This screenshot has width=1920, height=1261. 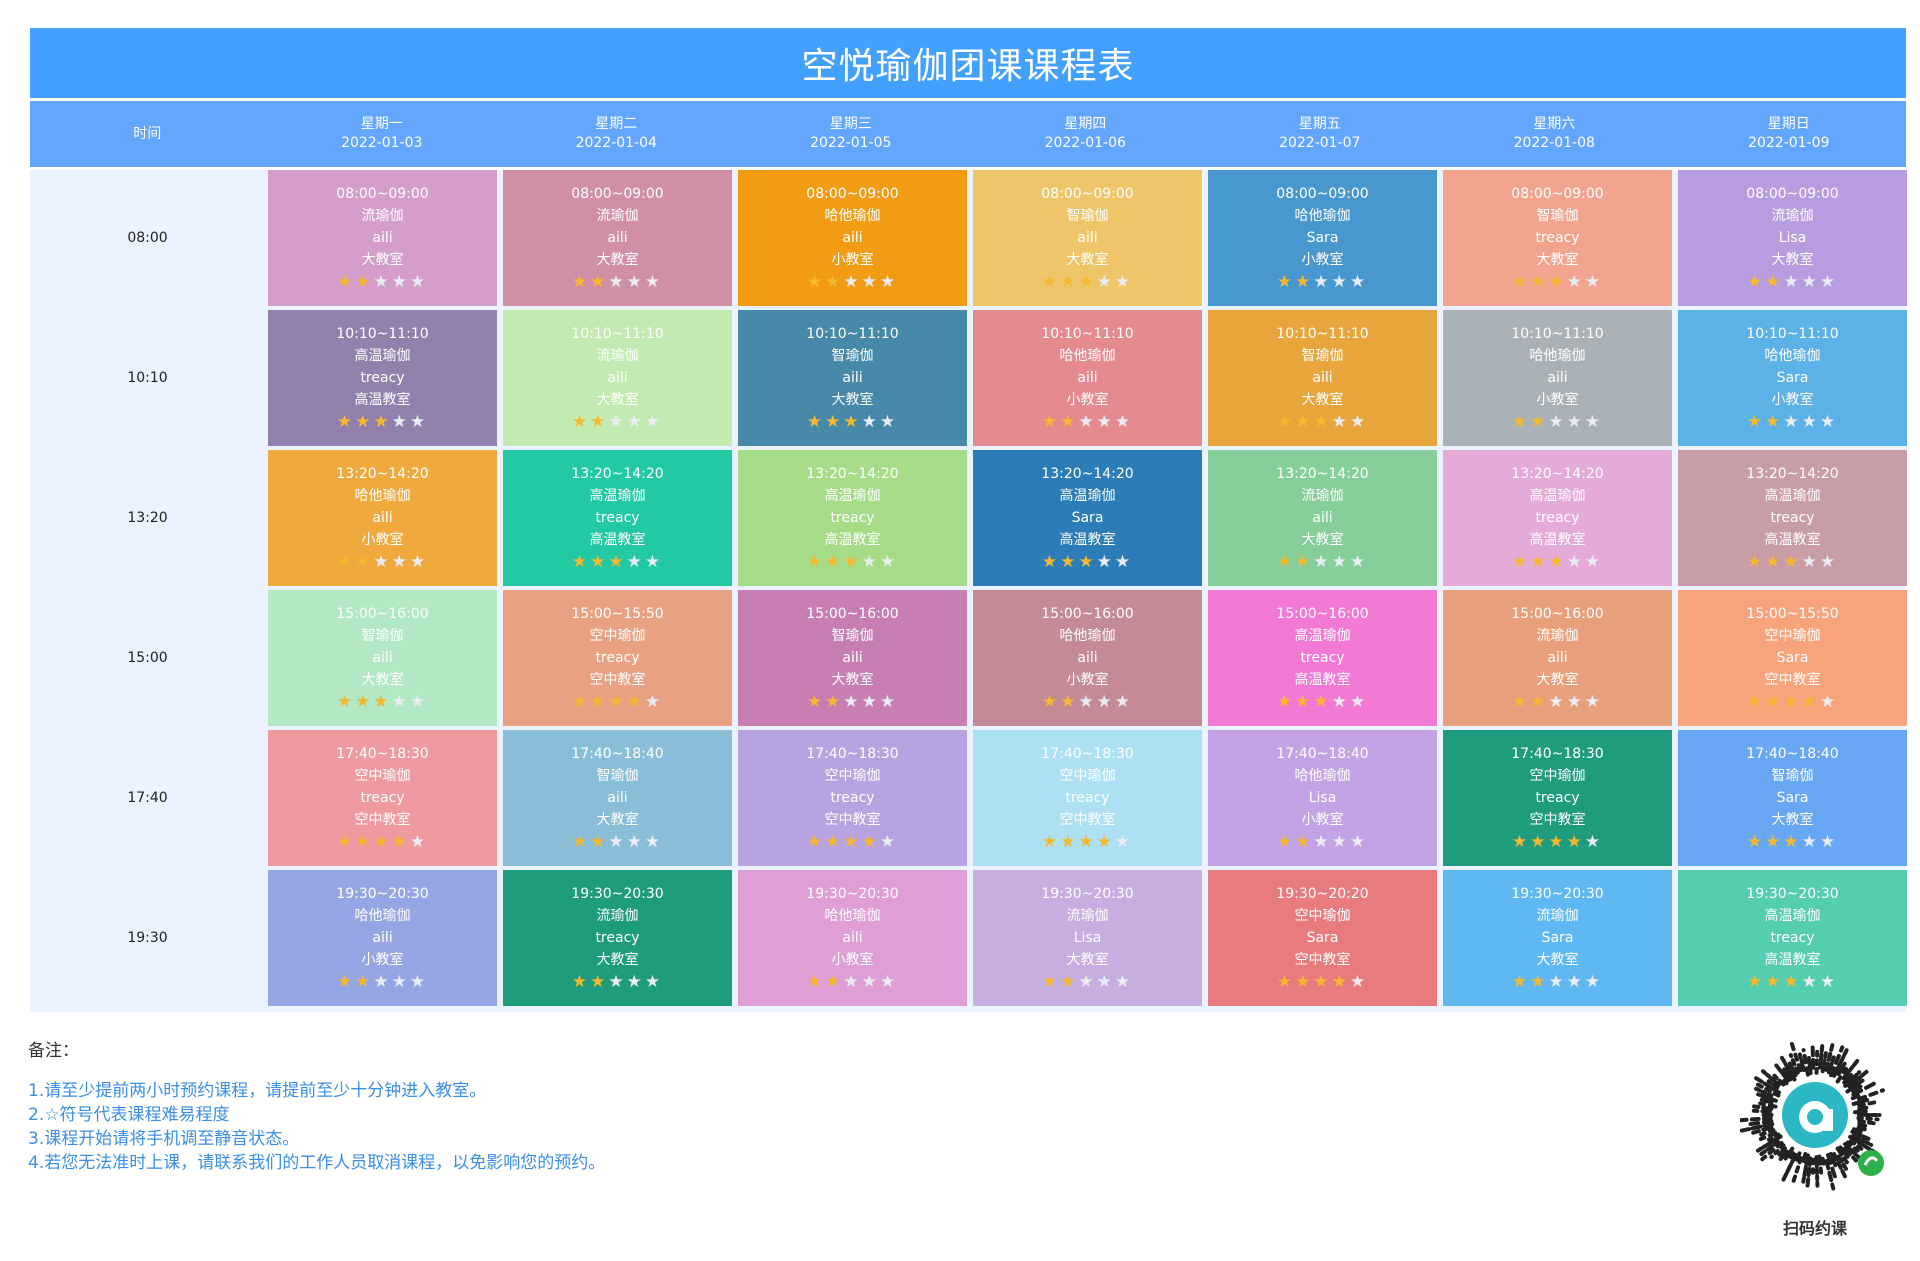 I want to click on day-date: 2022-01-07, so click(x=1320, y=143).